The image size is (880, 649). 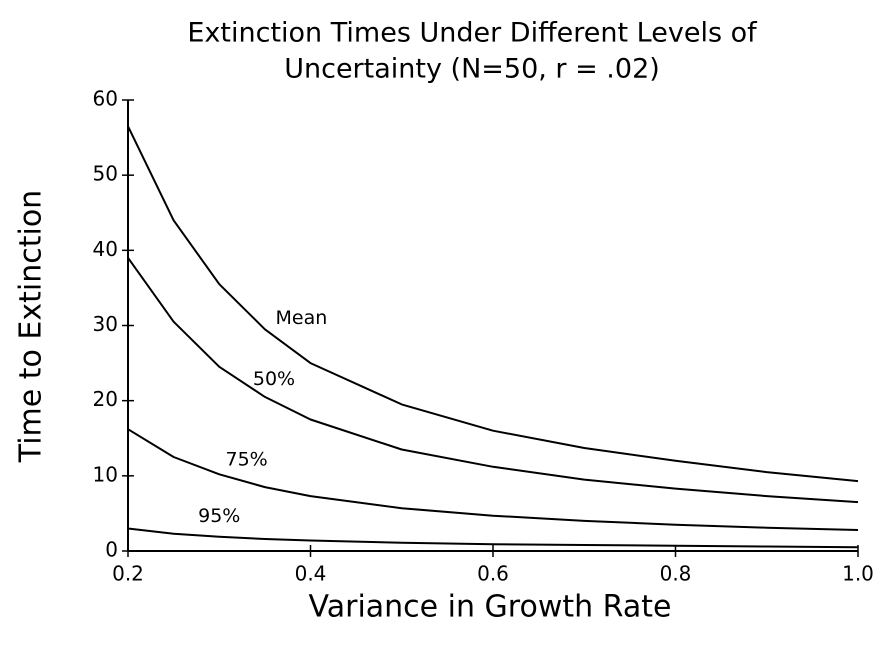 What do you see at coordinates (311, 574) in the screenshot?
I see `x-tick-label: 0.4` at bounding box center [311, 574].